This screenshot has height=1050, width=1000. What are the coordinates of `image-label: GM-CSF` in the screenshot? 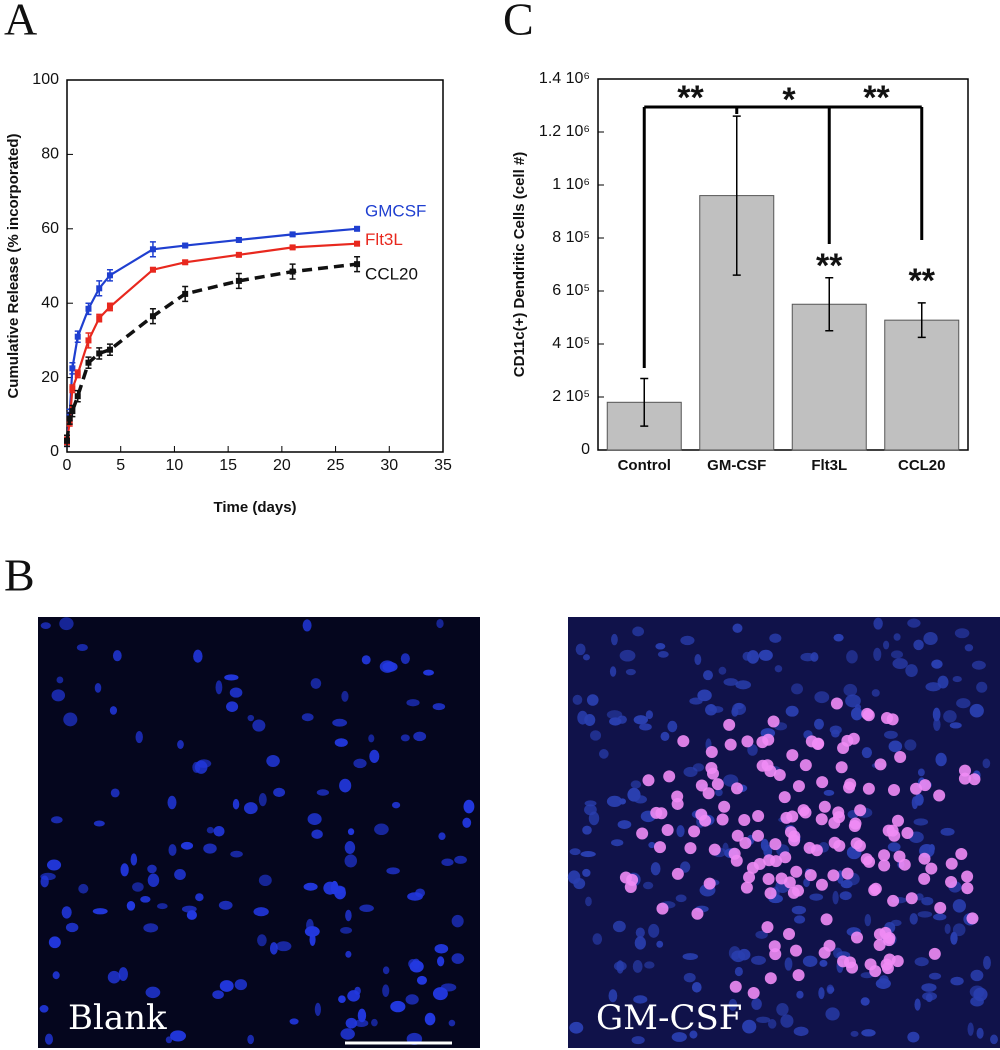 It's located at (669, 1018).